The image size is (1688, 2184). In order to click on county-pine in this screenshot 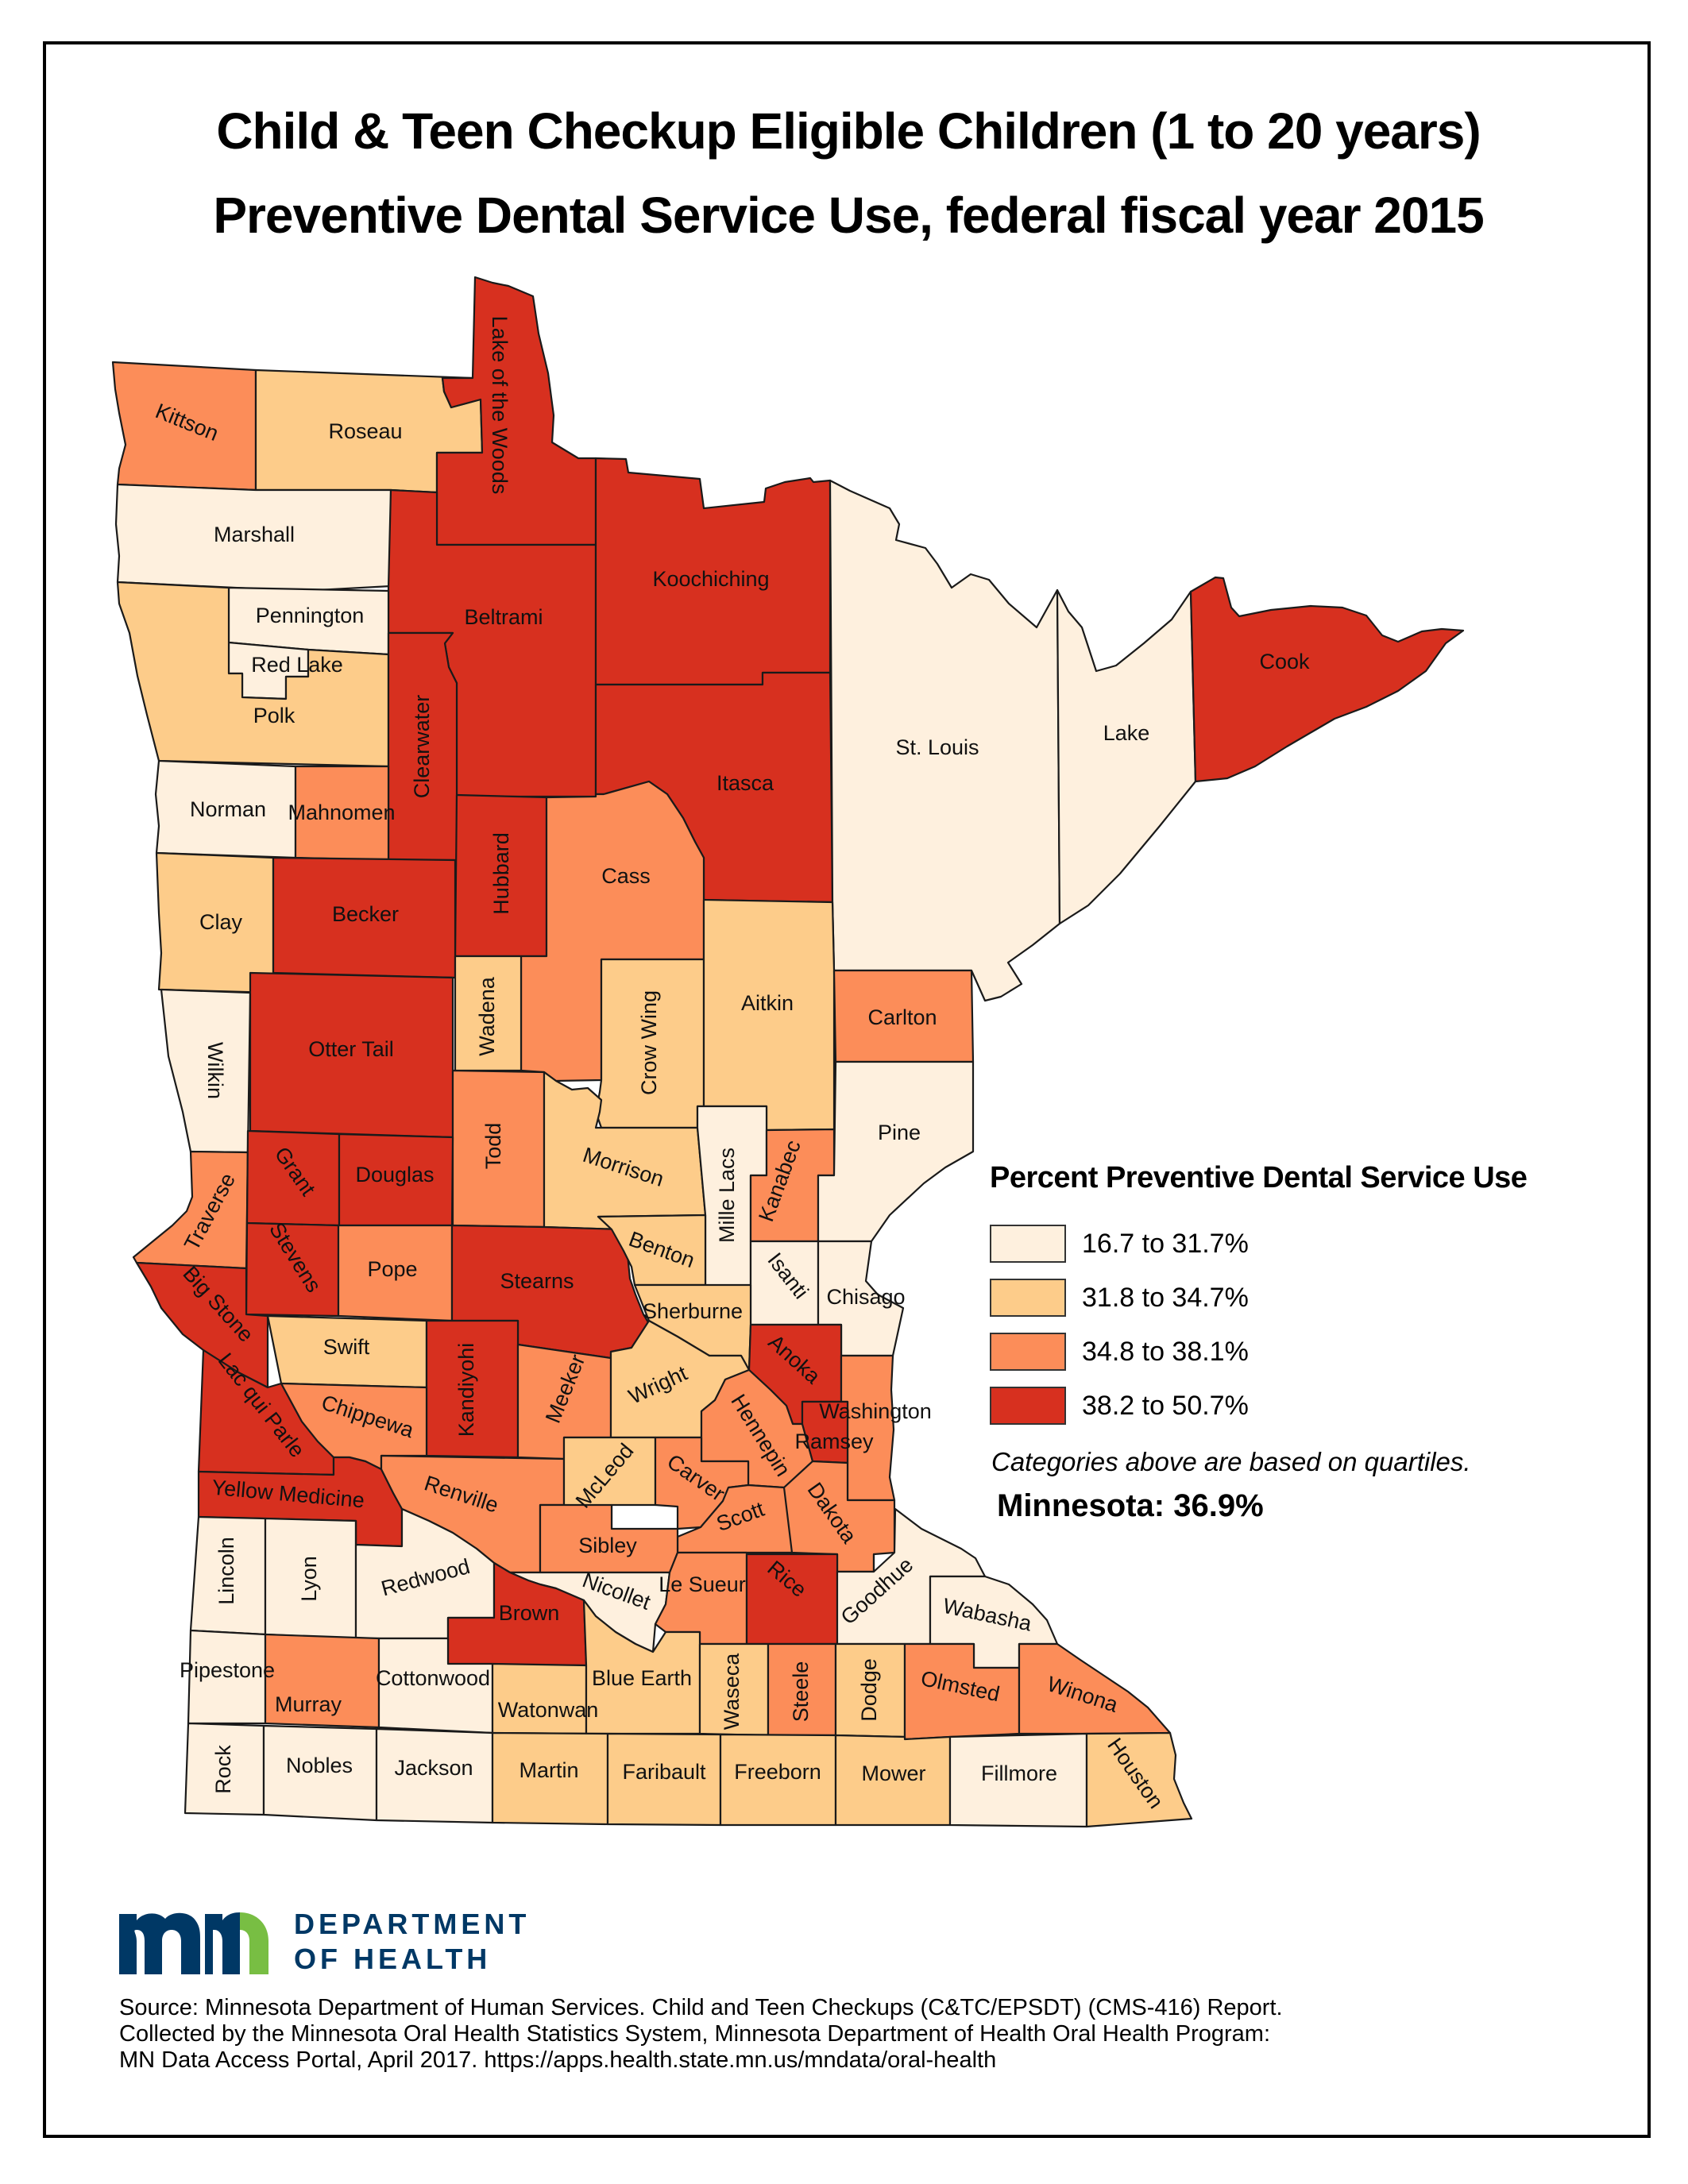, I will do `click(896, 1151)`.